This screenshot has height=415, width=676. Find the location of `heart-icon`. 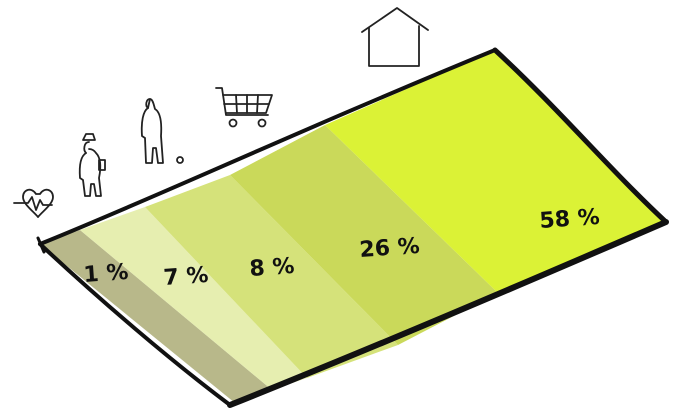

heart-icon is located at coordinates (33, 203).